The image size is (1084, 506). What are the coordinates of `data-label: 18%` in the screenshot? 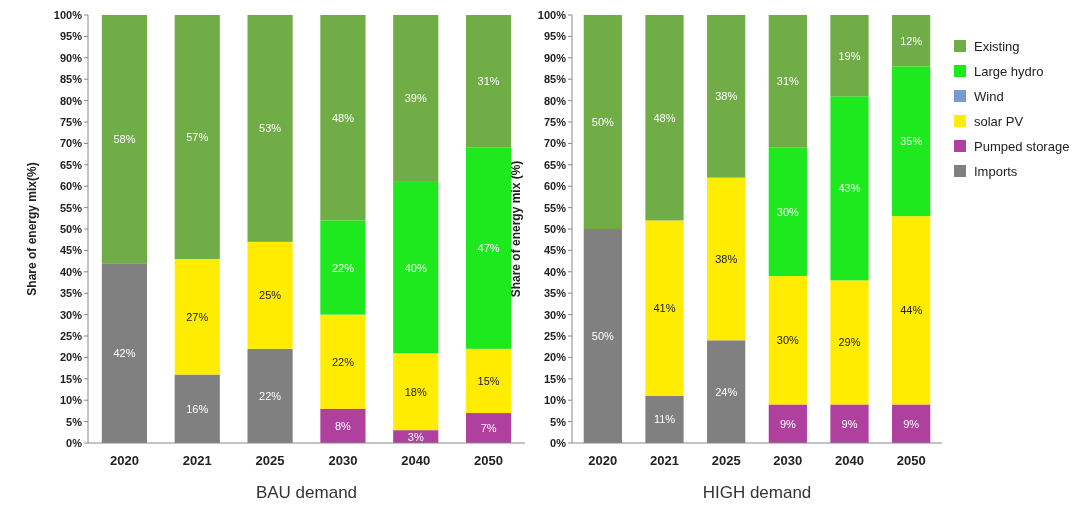 It's located at (415, 391).